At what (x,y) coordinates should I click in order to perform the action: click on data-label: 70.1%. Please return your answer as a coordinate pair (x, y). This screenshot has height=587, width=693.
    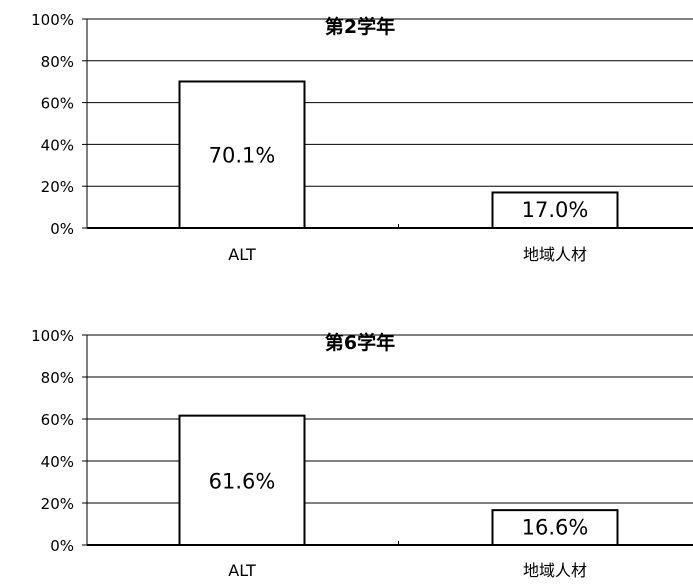
    Looking at the image, I should click on (242, 156).